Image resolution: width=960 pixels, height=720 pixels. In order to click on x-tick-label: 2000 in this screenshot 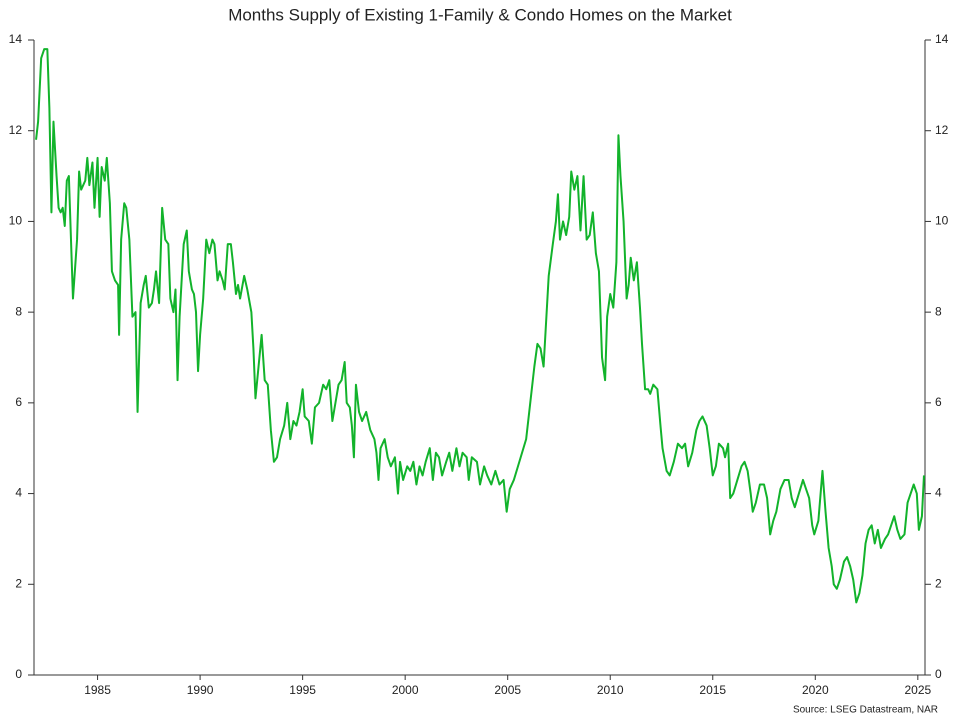, I will do `click(405, 690)`.